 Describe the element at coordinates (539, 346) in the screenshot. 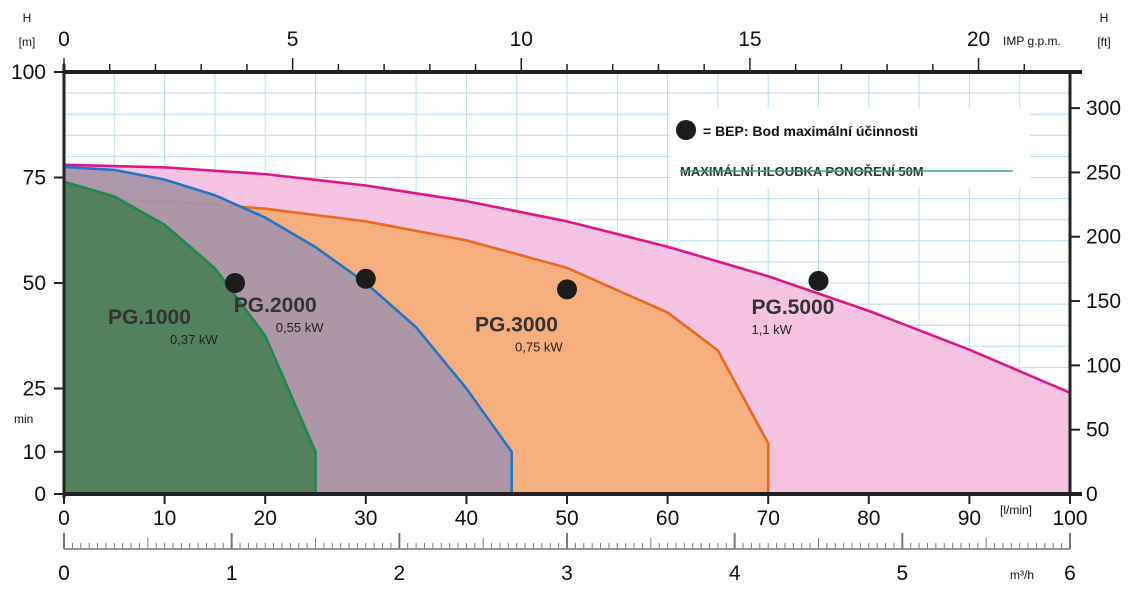

I see `series-power-label: 0,75 kW` at that location.